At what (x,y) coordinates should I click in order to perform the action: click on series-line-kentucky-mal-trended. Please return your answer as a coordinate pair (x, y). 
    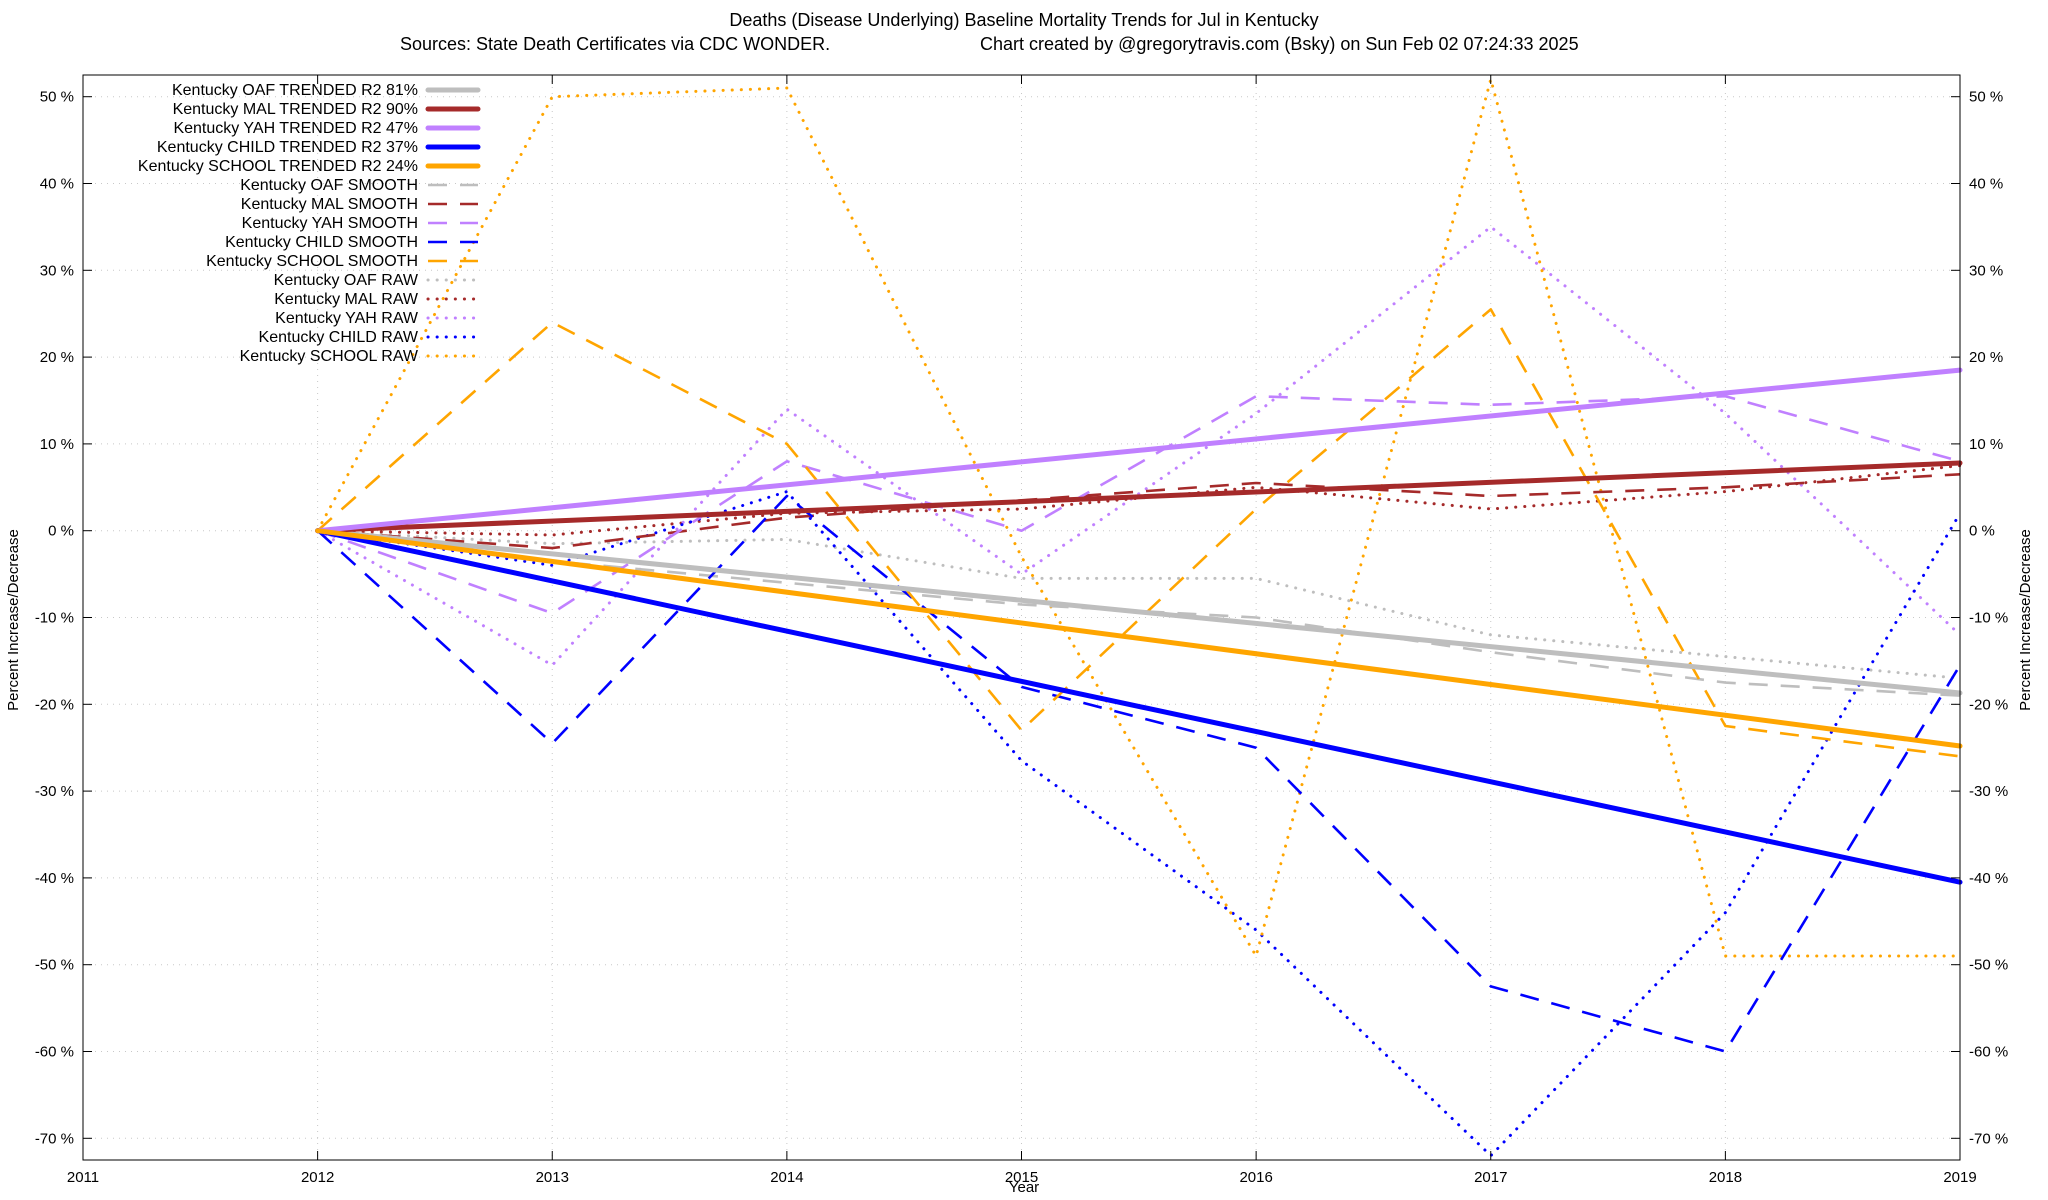
    Looking at the image, I should click on (1139, 497).